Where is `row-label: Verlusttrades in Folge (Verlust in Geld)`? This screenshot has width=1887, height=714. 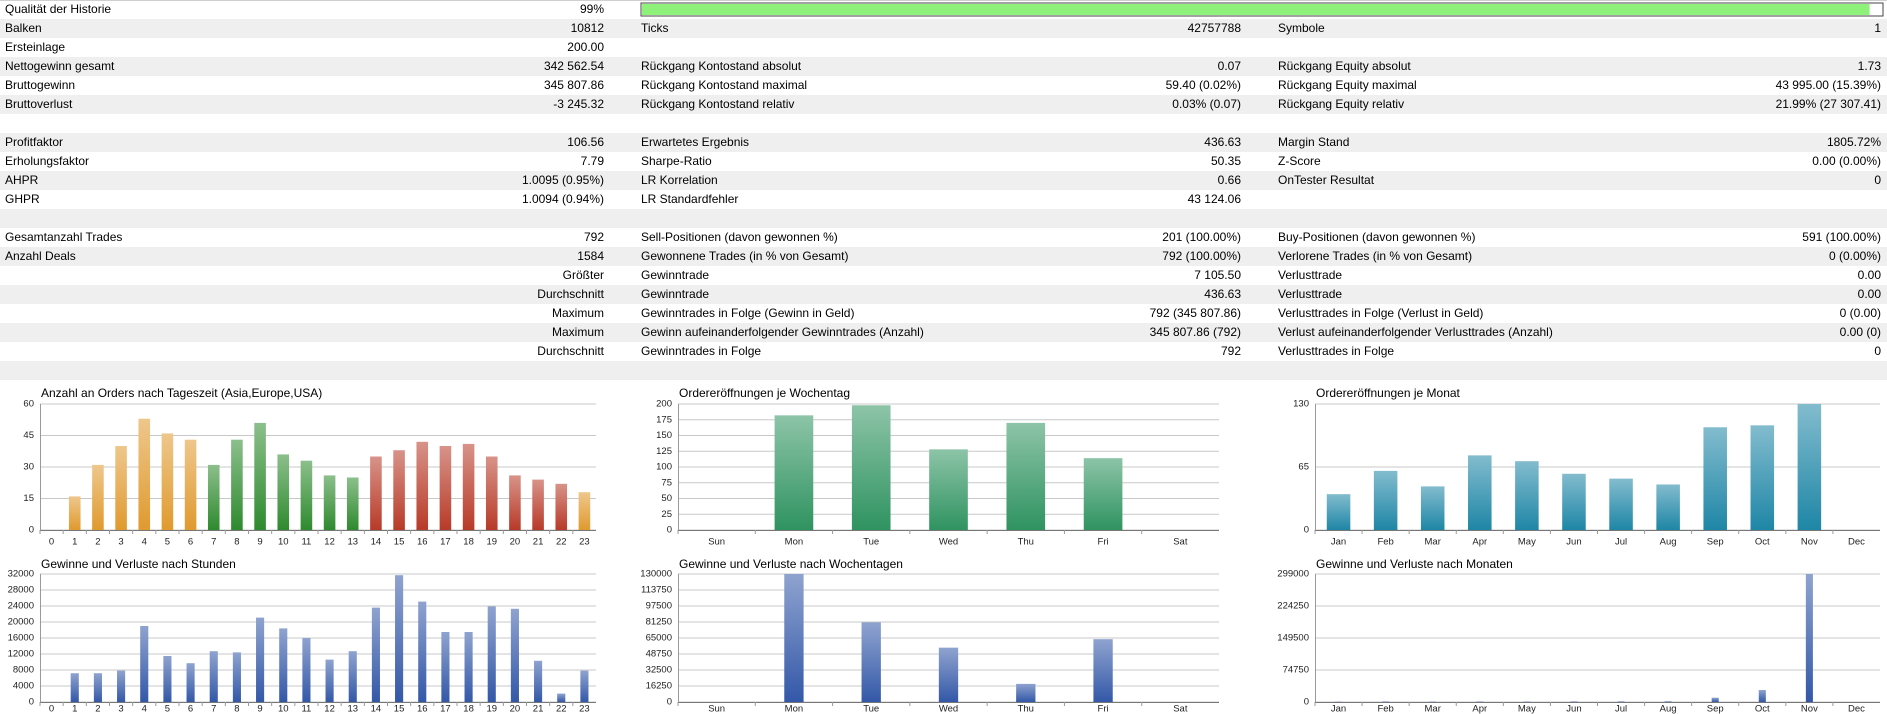 row-label: Verlusttrades in Folge (Verlust in Geld) is located at coordinates (1380, 313).